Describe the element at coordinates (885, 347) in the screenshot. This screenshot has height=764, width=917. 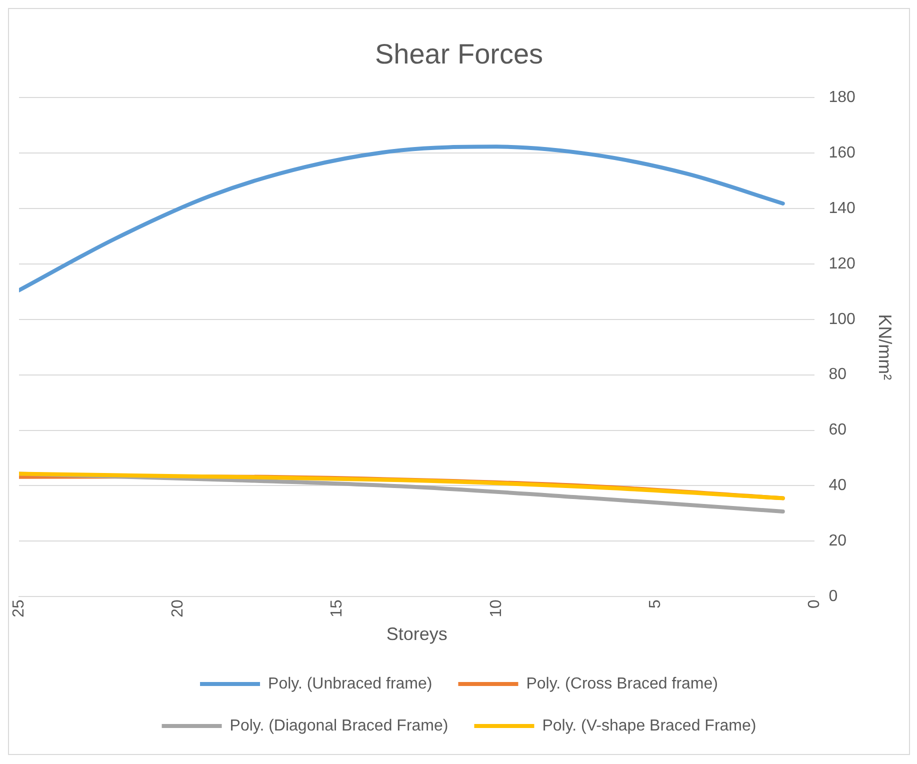
I see `y-axis-title: KN/mm²` at that location.